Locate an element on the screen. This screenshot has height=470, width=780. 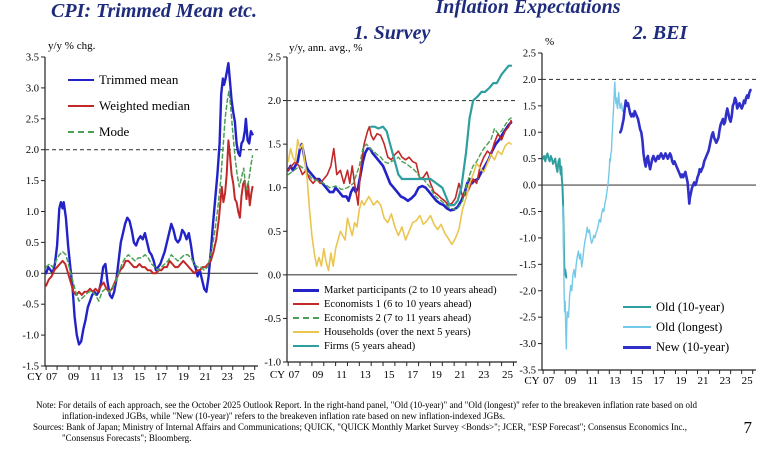
cpi-unit-label: y/y % chg. is located at coordinates (72, 46).